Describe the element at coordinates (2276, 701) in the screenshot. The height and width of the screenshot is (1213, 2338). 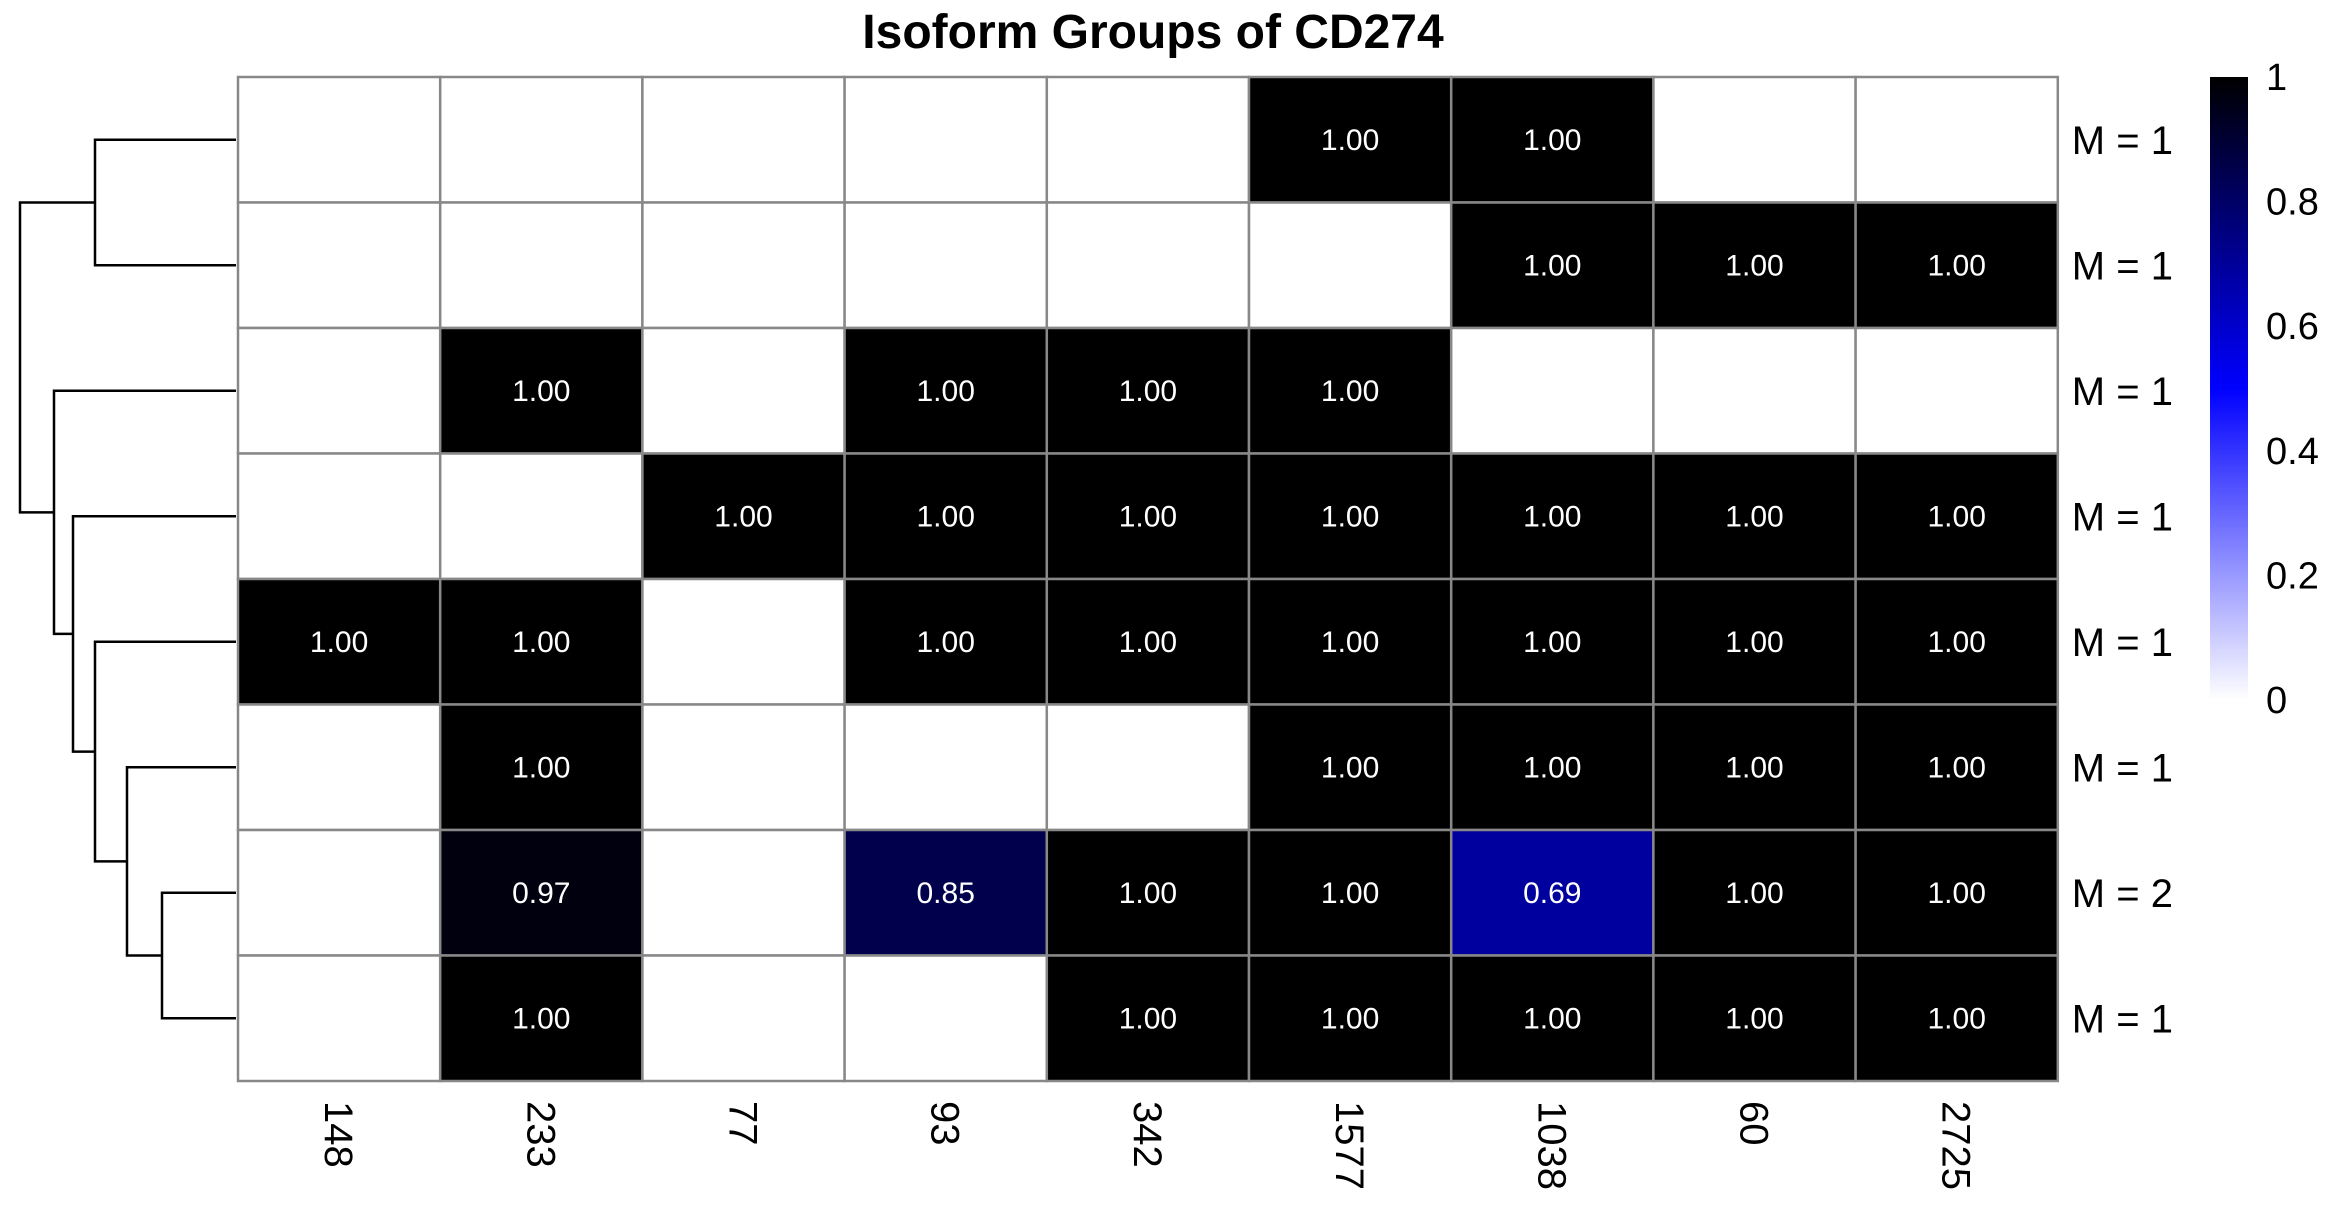
I see `legend-tick-label: 0` at that location.